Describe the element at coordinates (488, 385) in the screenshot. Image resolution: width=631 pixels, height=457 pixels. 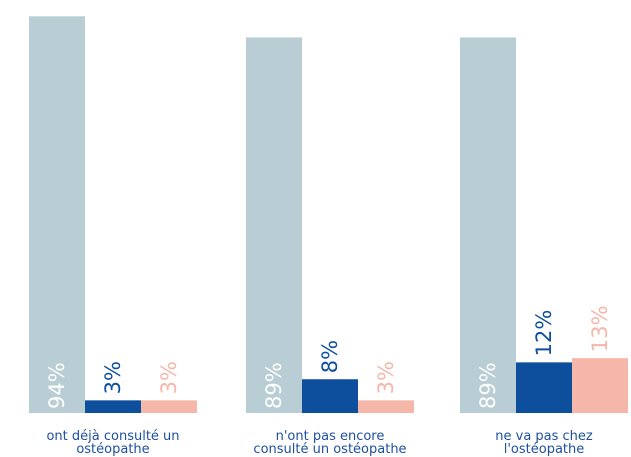
I see `value-label-3-1: 89%` at that location.